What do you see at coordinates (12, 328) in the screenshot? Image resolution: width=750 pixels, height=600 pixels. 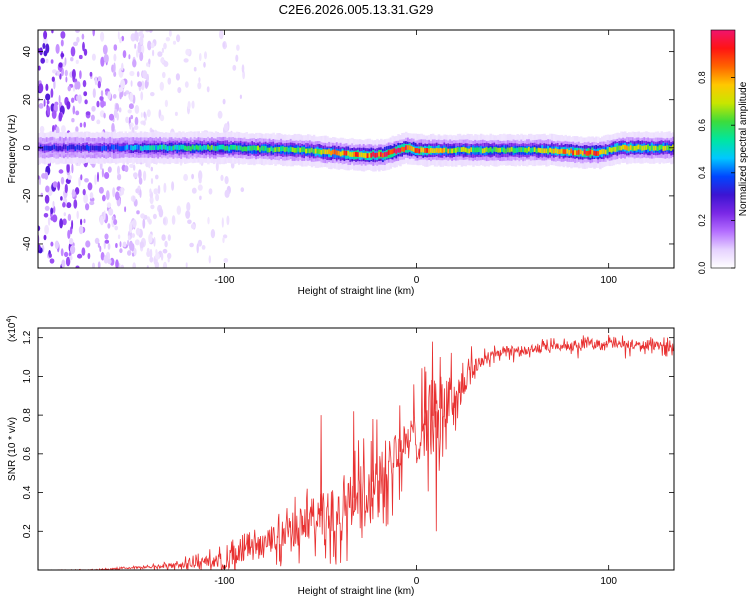 I see `snr-scale-label: (x104)` at bounding box center [12, 328].